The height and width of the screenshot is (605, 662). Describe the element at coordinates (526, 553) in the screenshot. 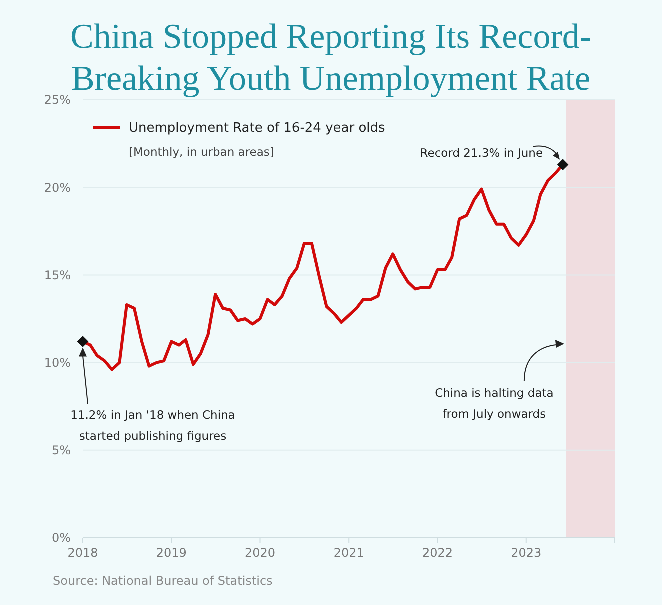

I see `x-tick-label: 2023` at that location.